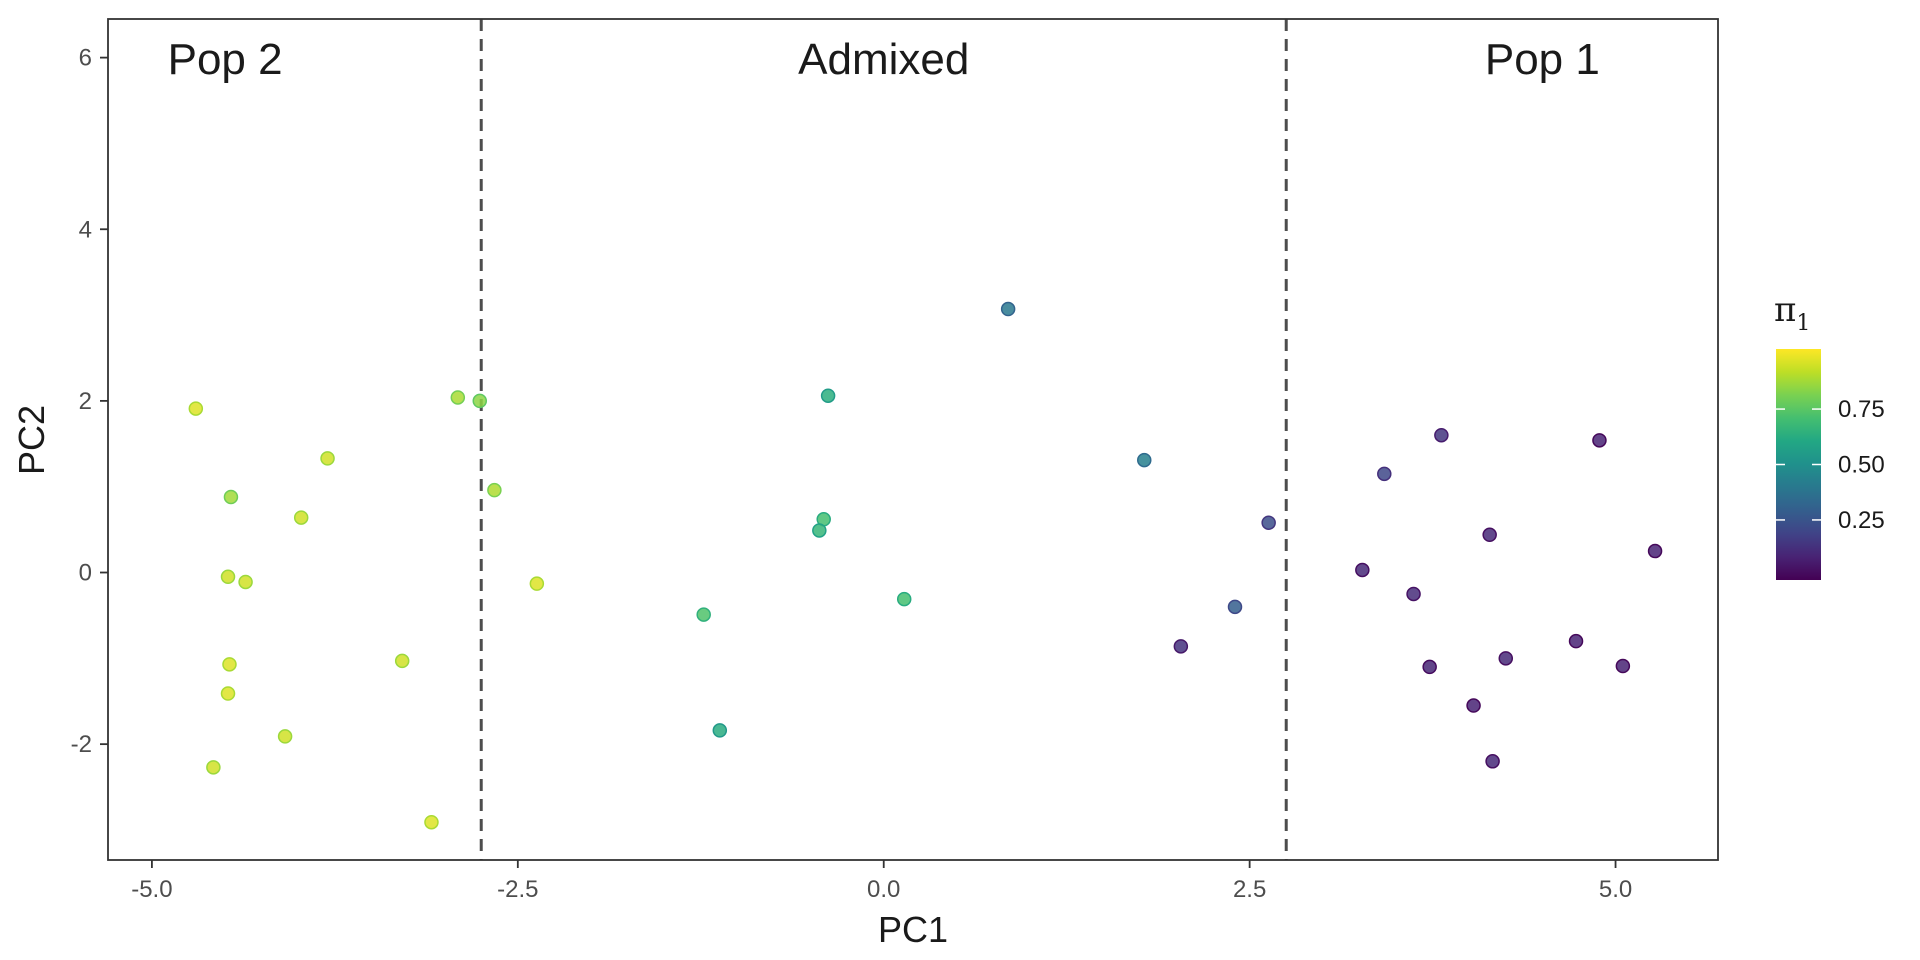 The height and width of the screenshot is (960, 1920). What do you see at coordinates (85, 58) in the screenshot?
I see `y-tick-label: 6` at bounding box center [85, 58].